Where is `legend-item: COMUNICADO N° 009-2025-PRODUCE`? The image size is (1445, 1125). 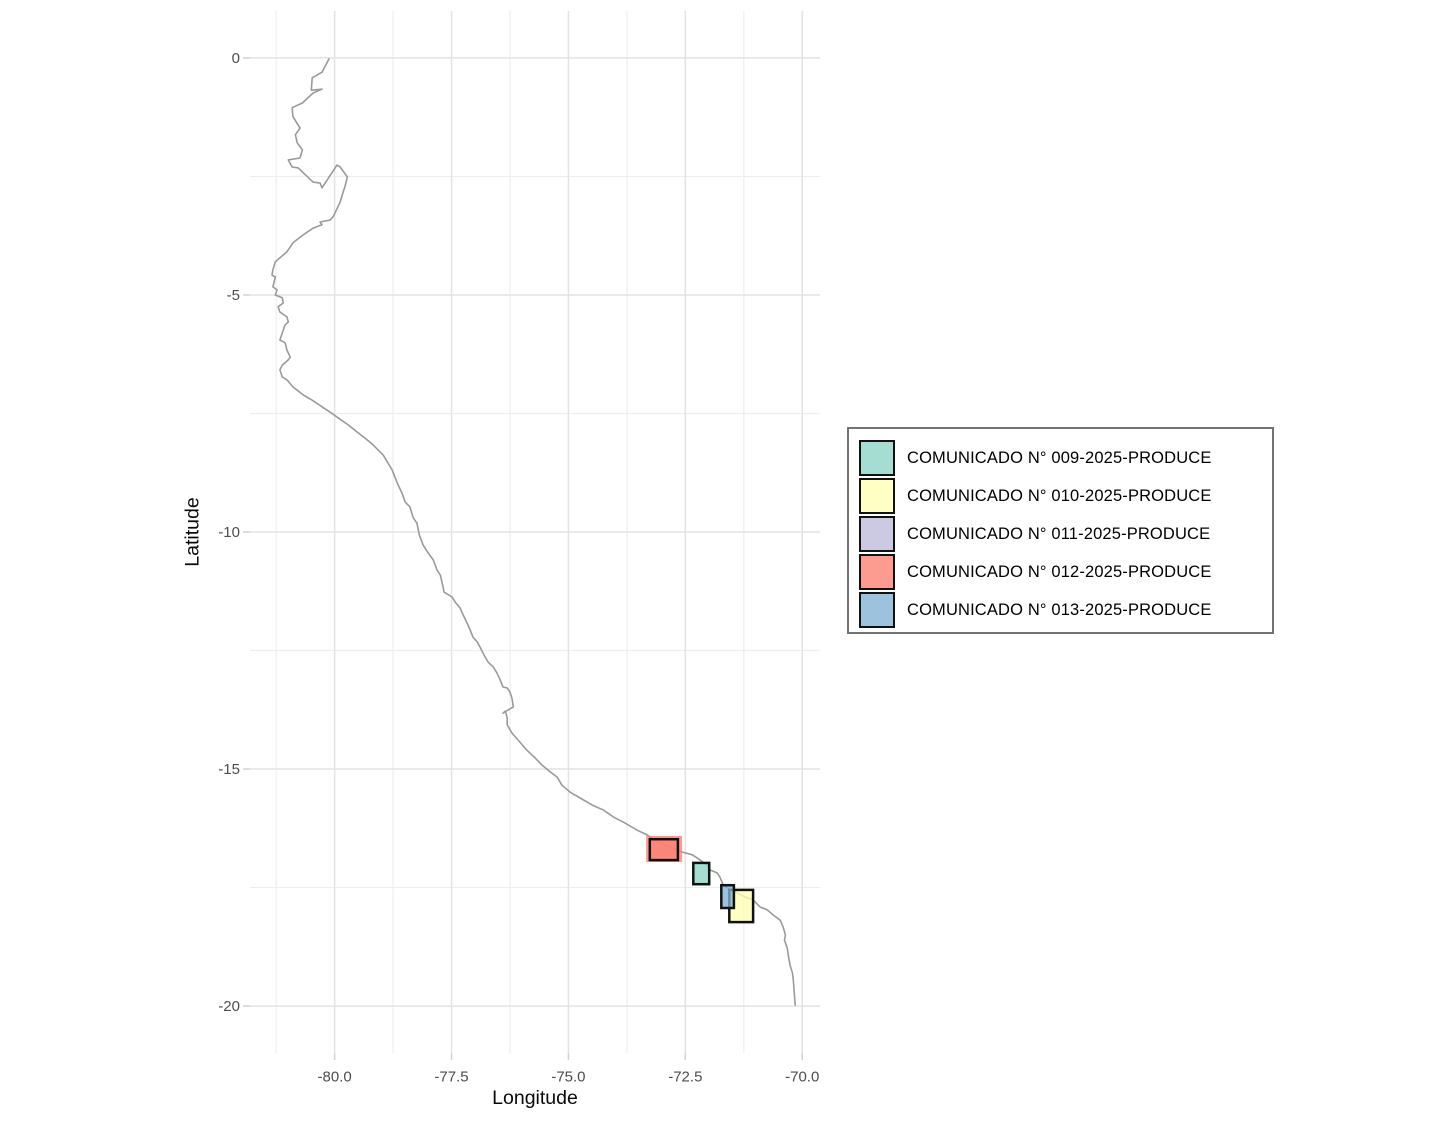 legend-item: COMUNICADO N° 009-2025-PRODUCE is located at coordinates (1065, 458).